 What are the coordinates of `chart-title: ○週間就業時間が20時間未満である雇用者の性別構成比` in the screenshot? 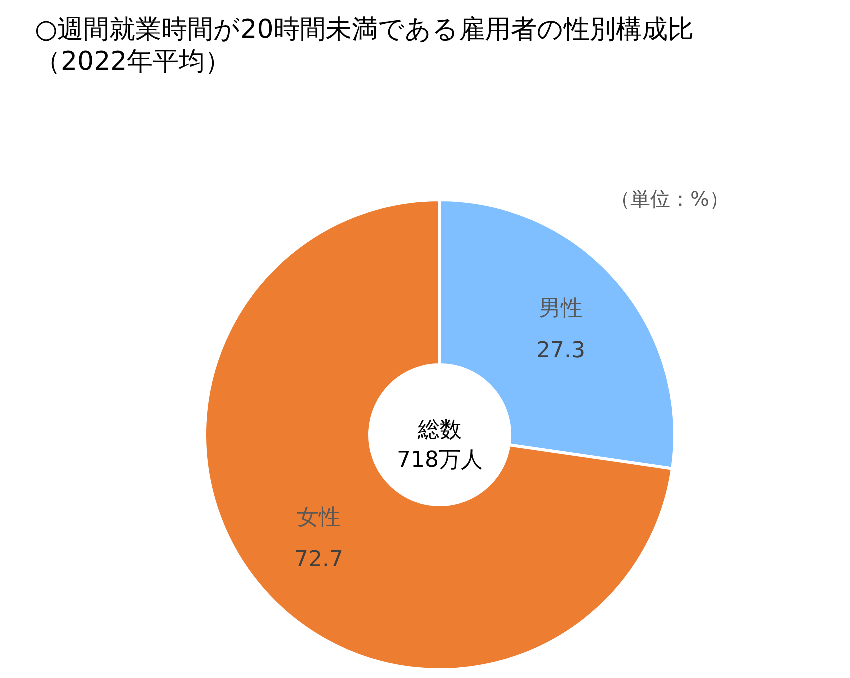 It's located at (364, 30).